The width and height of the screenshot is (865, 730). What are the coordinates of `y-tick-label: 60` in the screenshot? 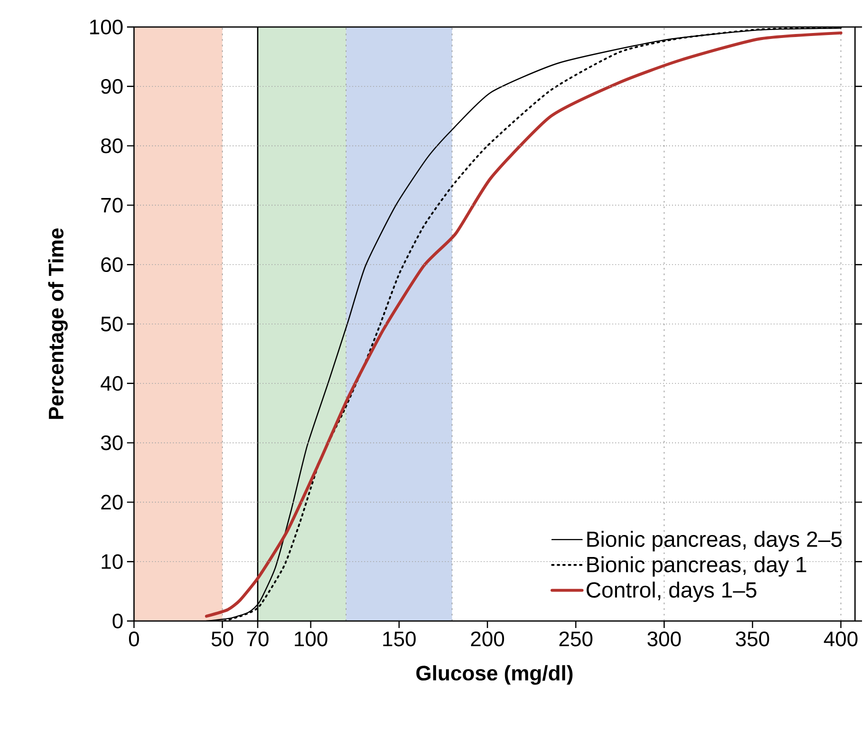 It's located at (112, 264).